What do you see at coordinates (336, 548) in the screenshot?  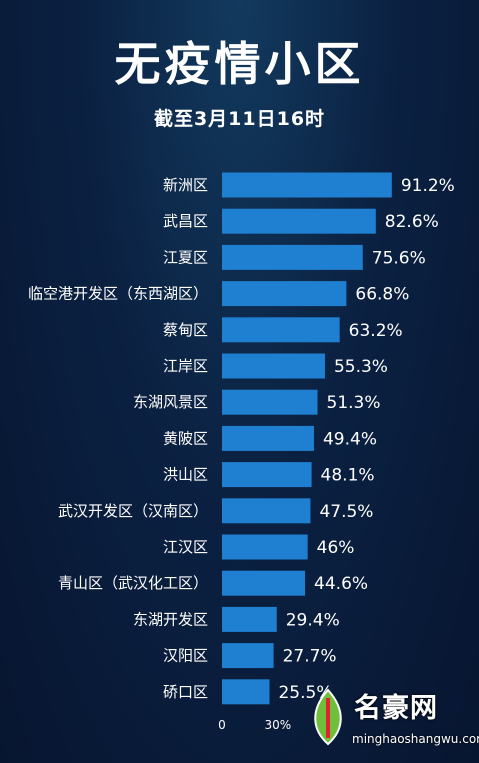 I see `value-label: 46%` at bounding box center [336, 548].